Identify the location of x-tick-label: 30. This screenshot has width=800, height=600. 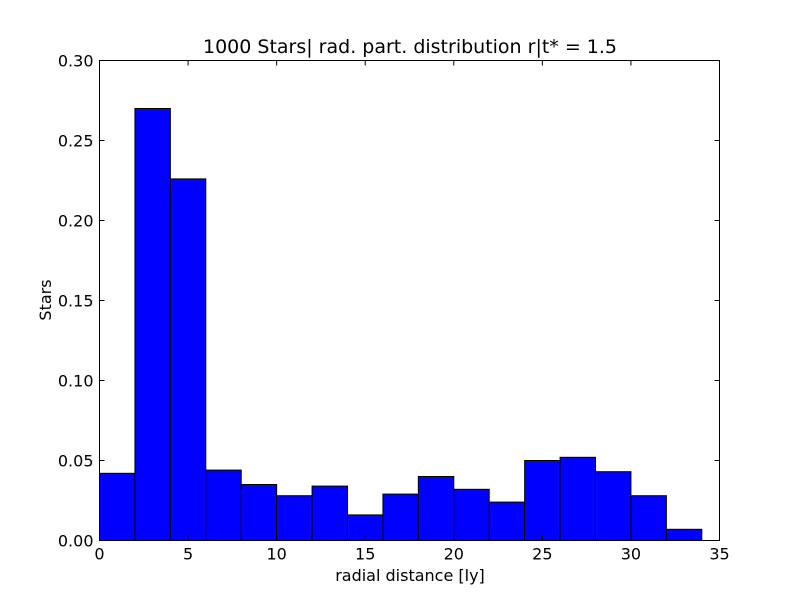
(631, 554).